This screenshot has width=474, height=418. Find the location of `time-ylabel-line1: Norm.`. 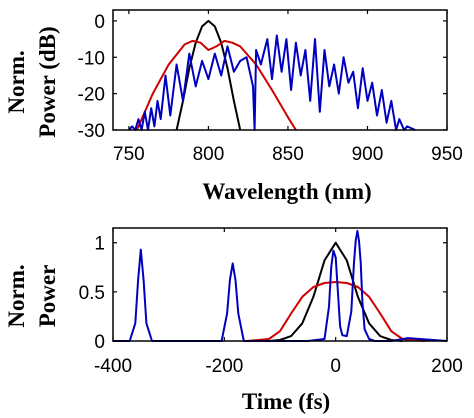

time-ylabel-line1: Norm. is located at coordinates (16, 295).